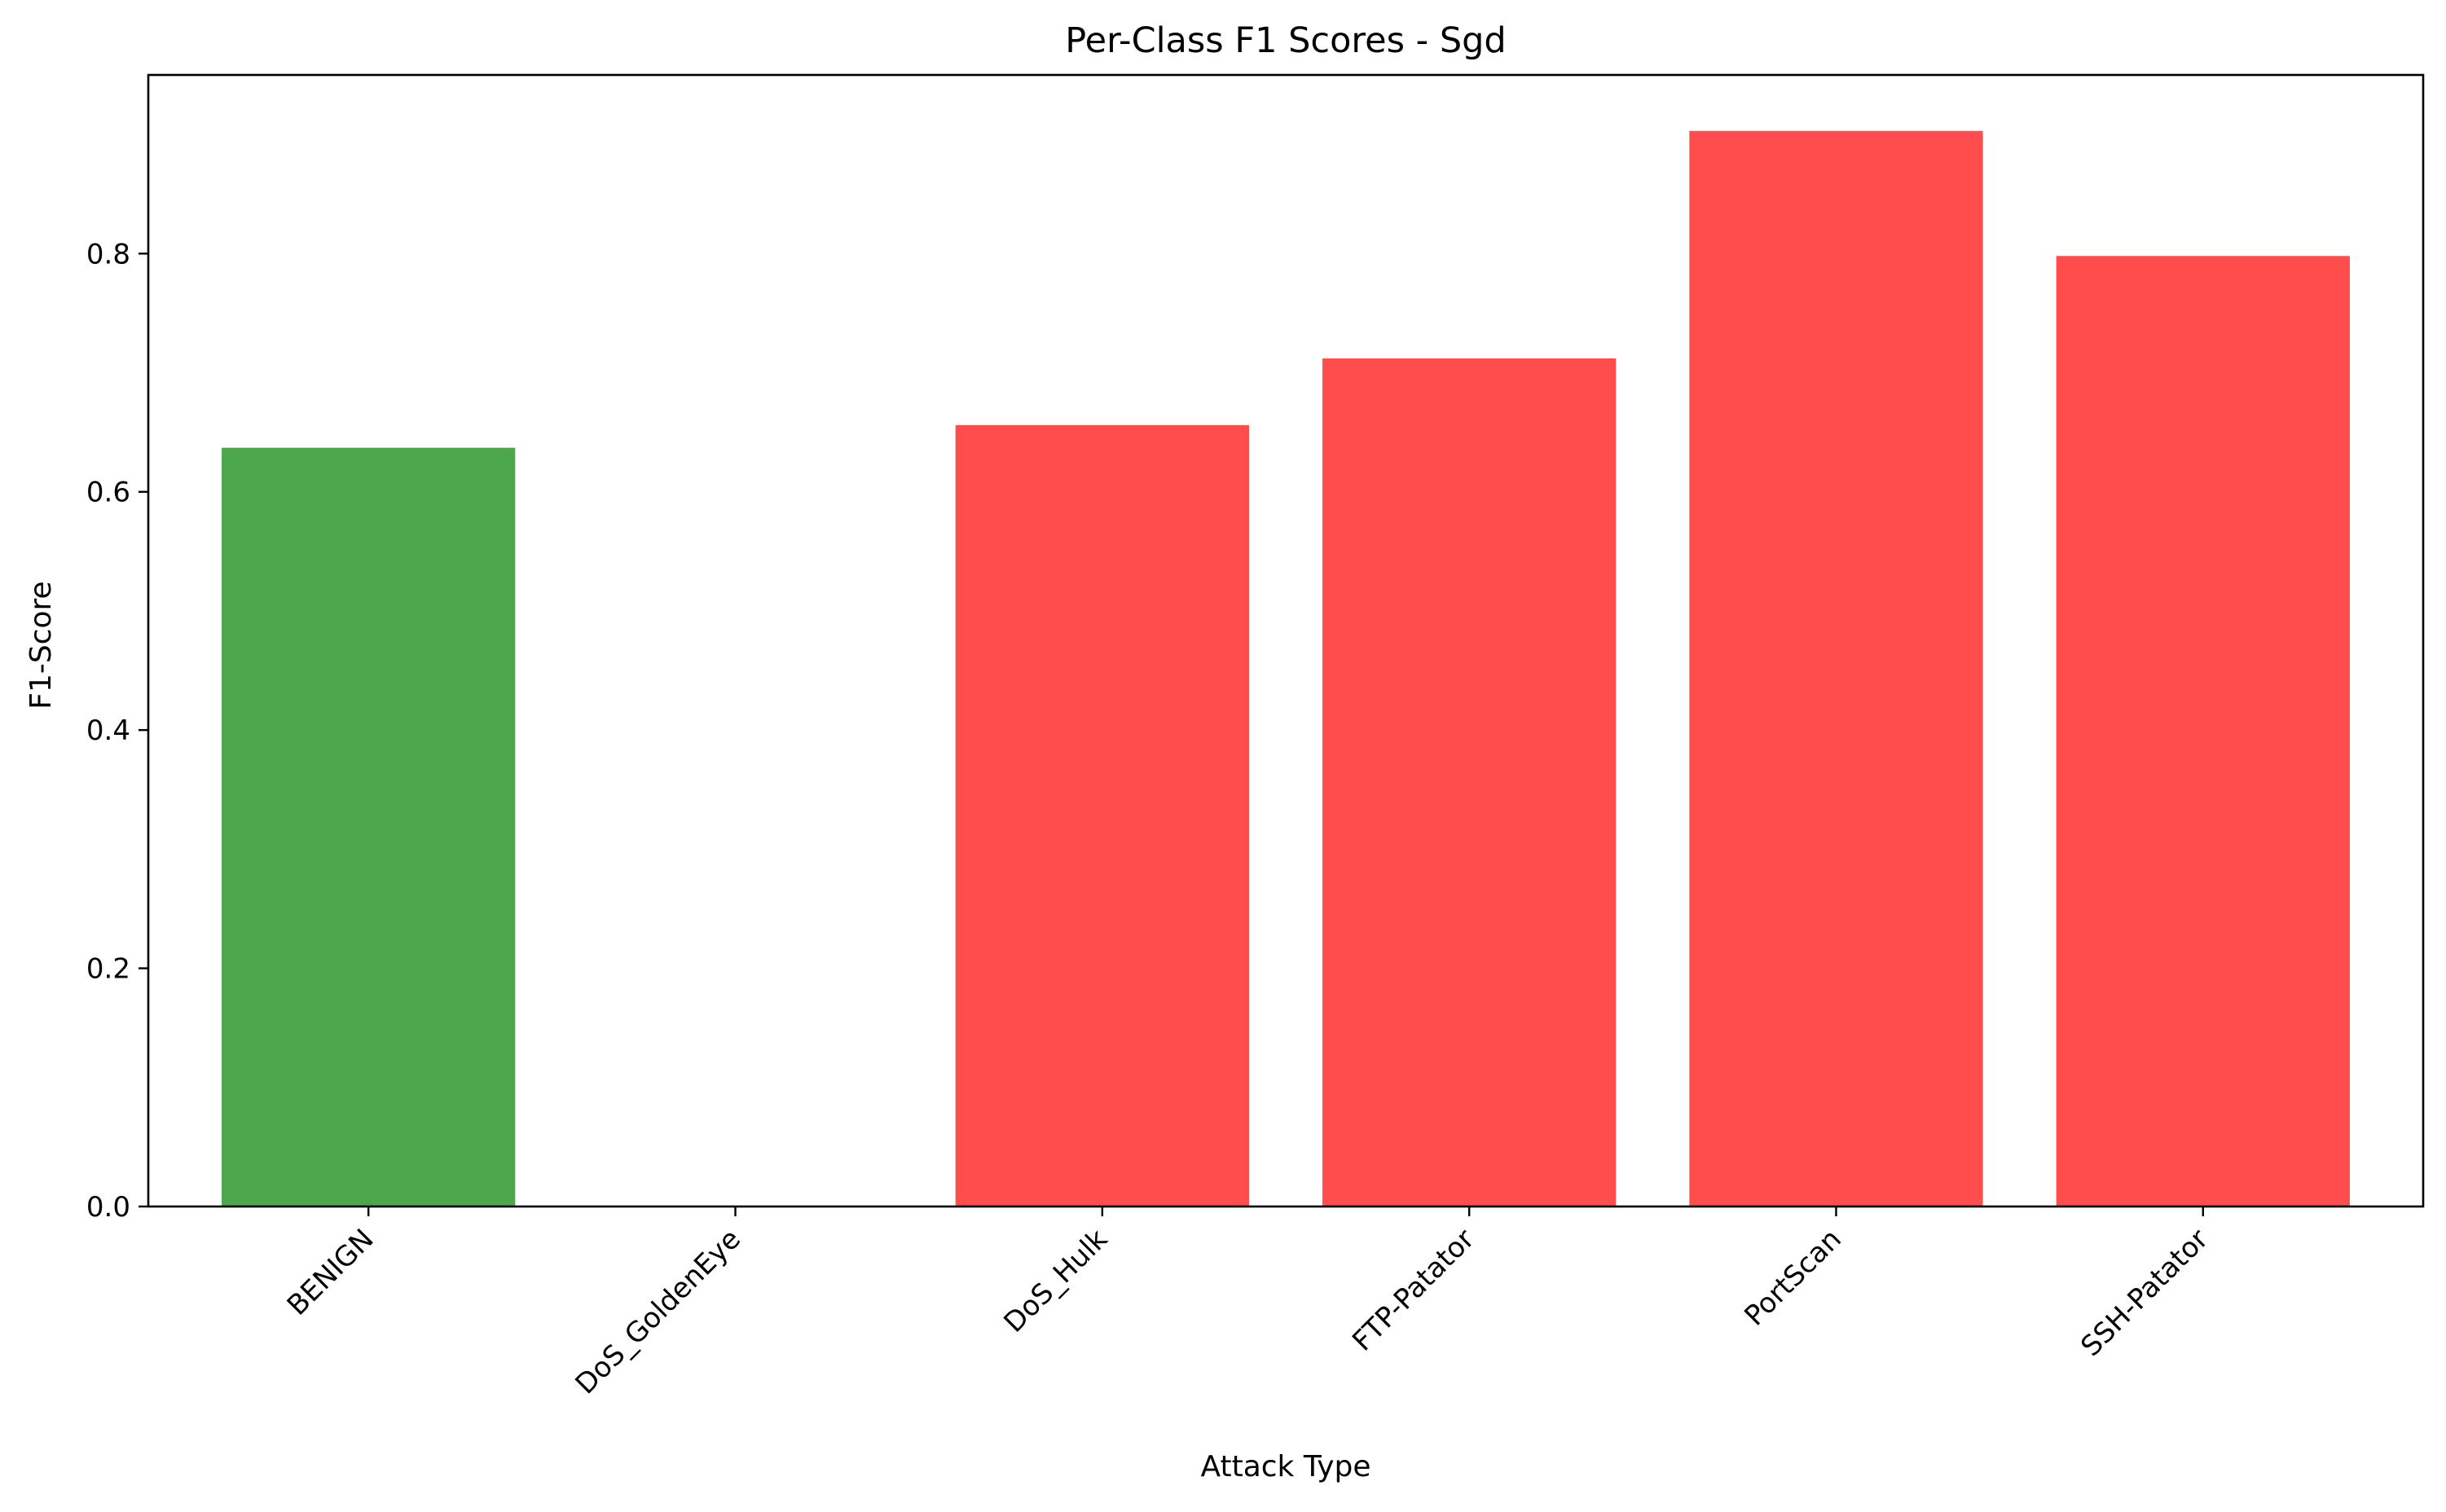 Image resolution: width=2446 pixels, height=1512 pixels. Describe the element at coordinates (2144, 1293) in the screenshot. I see `x-tick-label: SSH-Patator` at that location.